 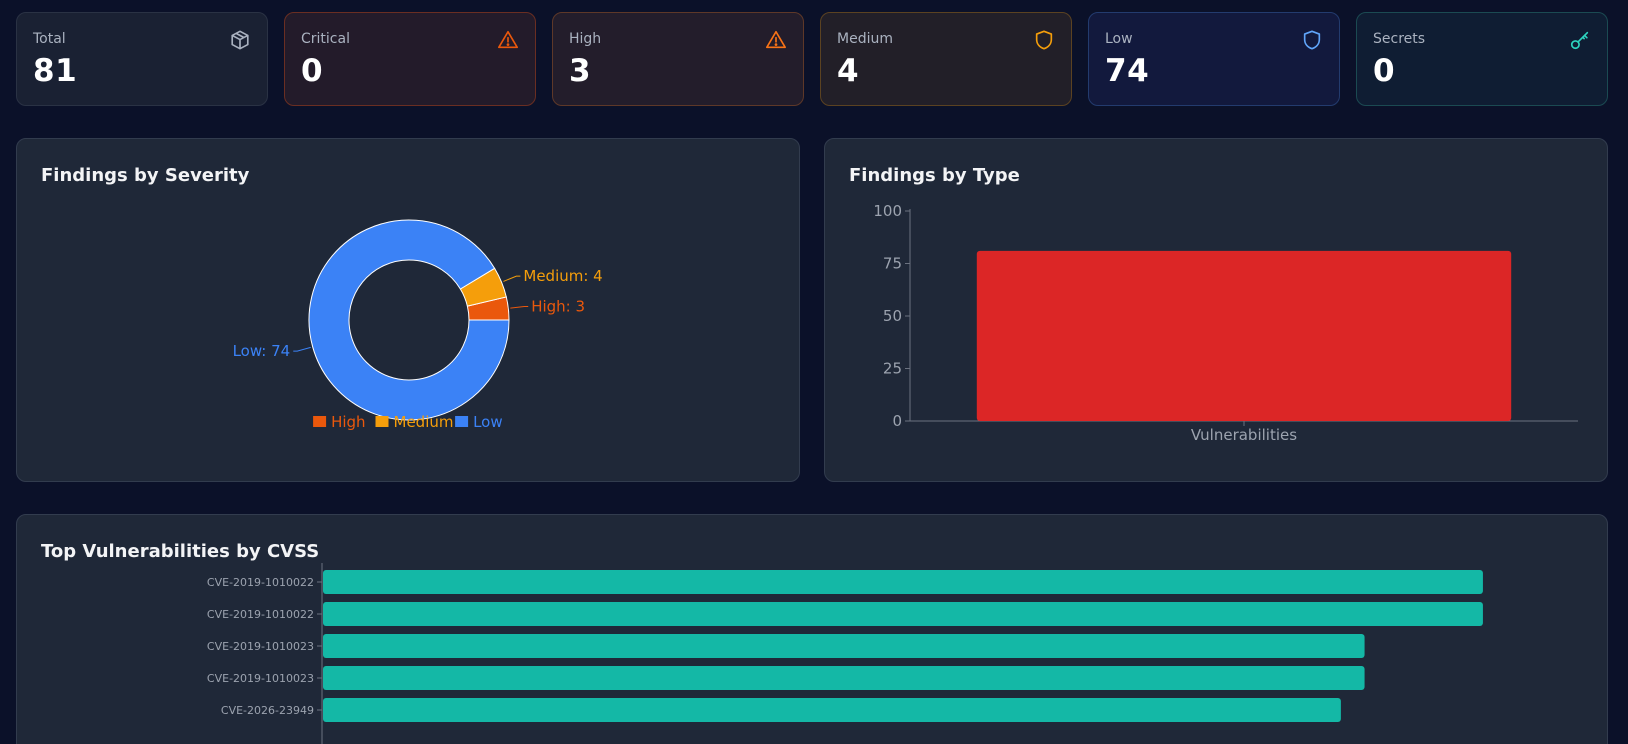 I want to click on legend-swatch-medium, so click(x=382, y=421).